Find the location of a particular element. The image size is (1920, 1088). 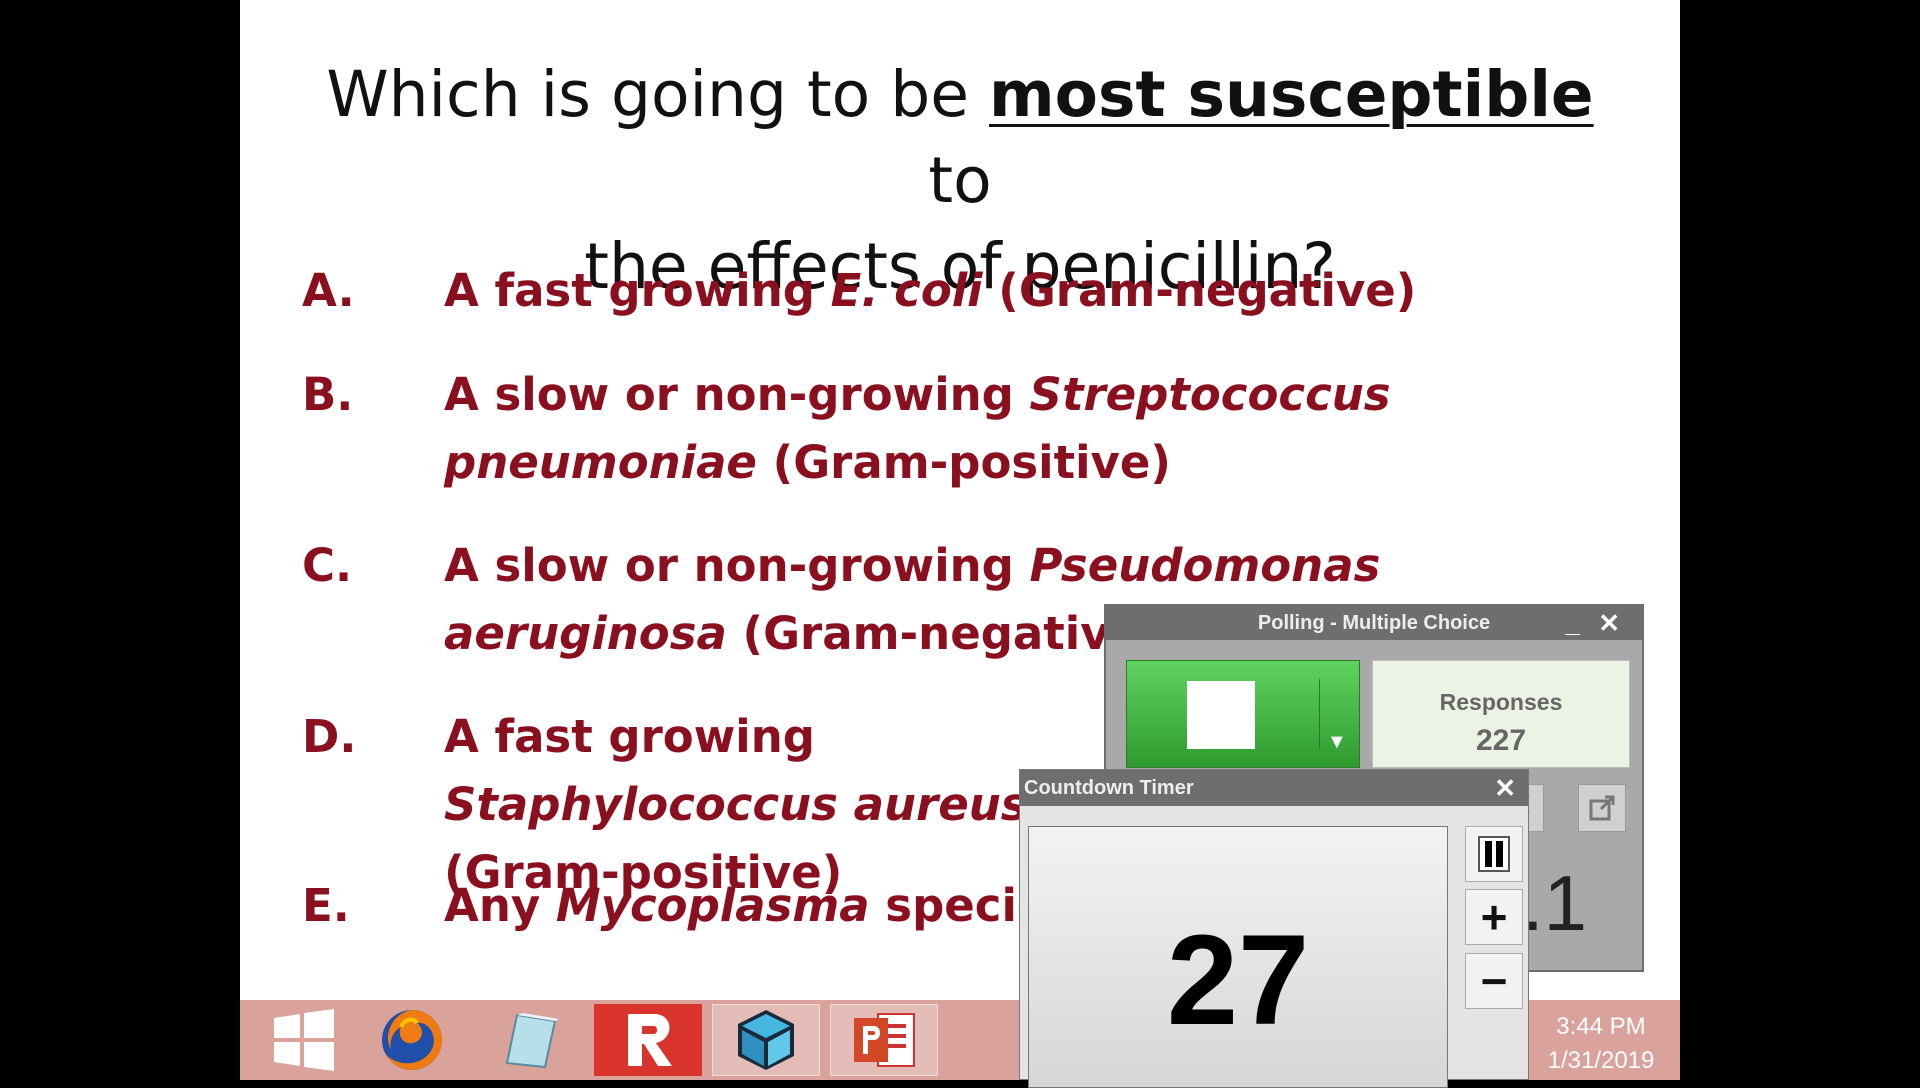

timer-display: 27 is located at coordinates (1238, 957).